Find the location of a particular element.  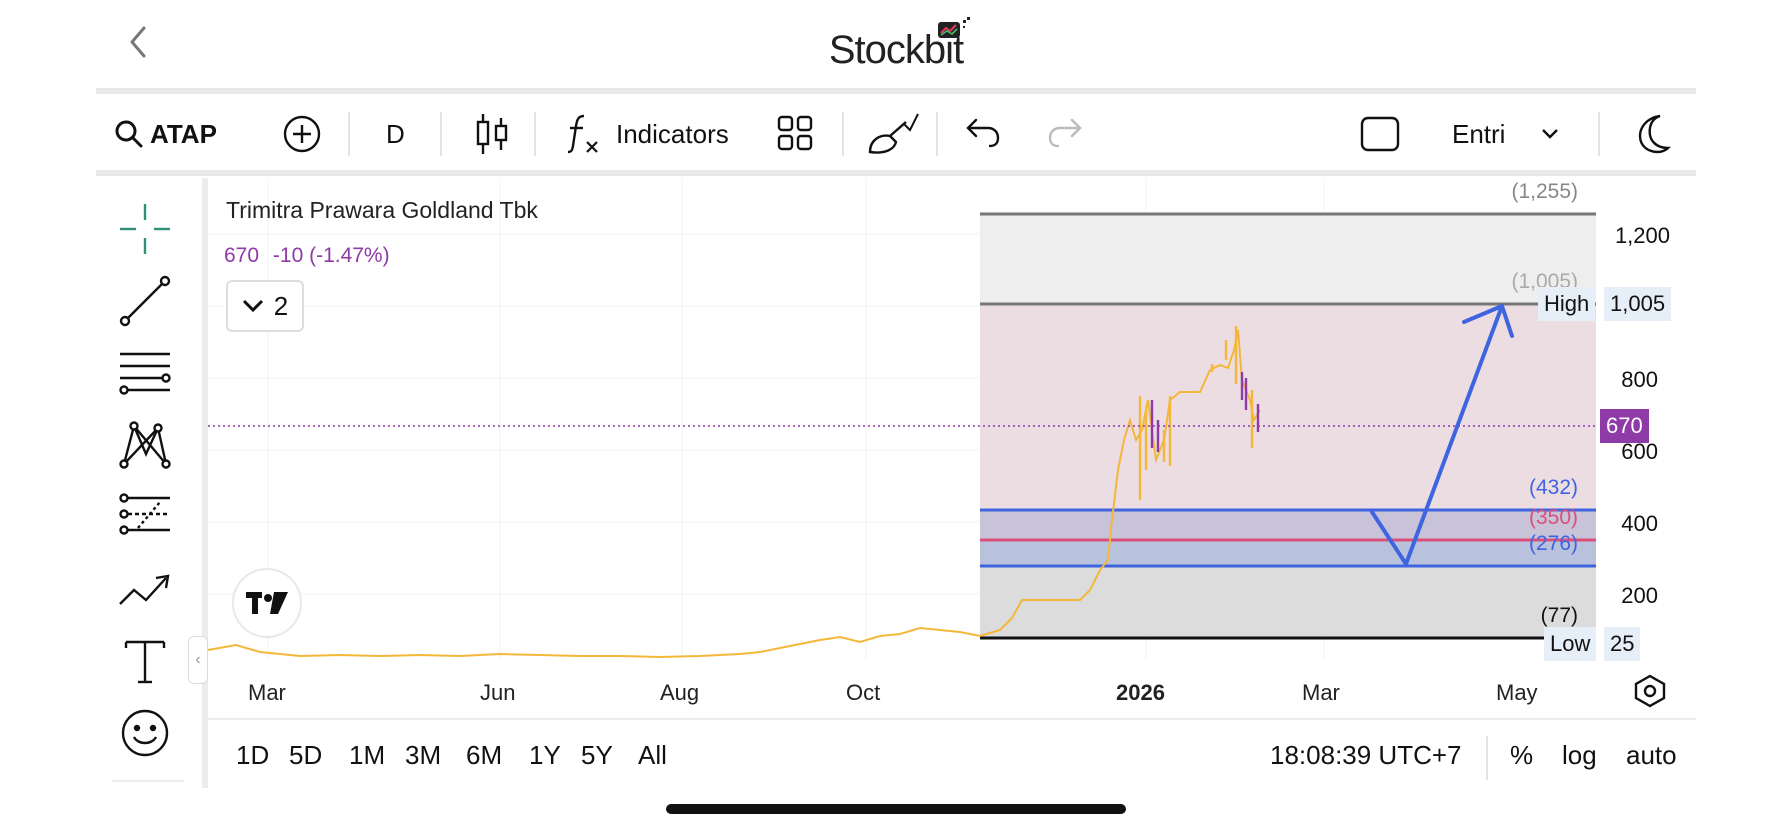

high-label: High is located at coordinates (1567, 304).